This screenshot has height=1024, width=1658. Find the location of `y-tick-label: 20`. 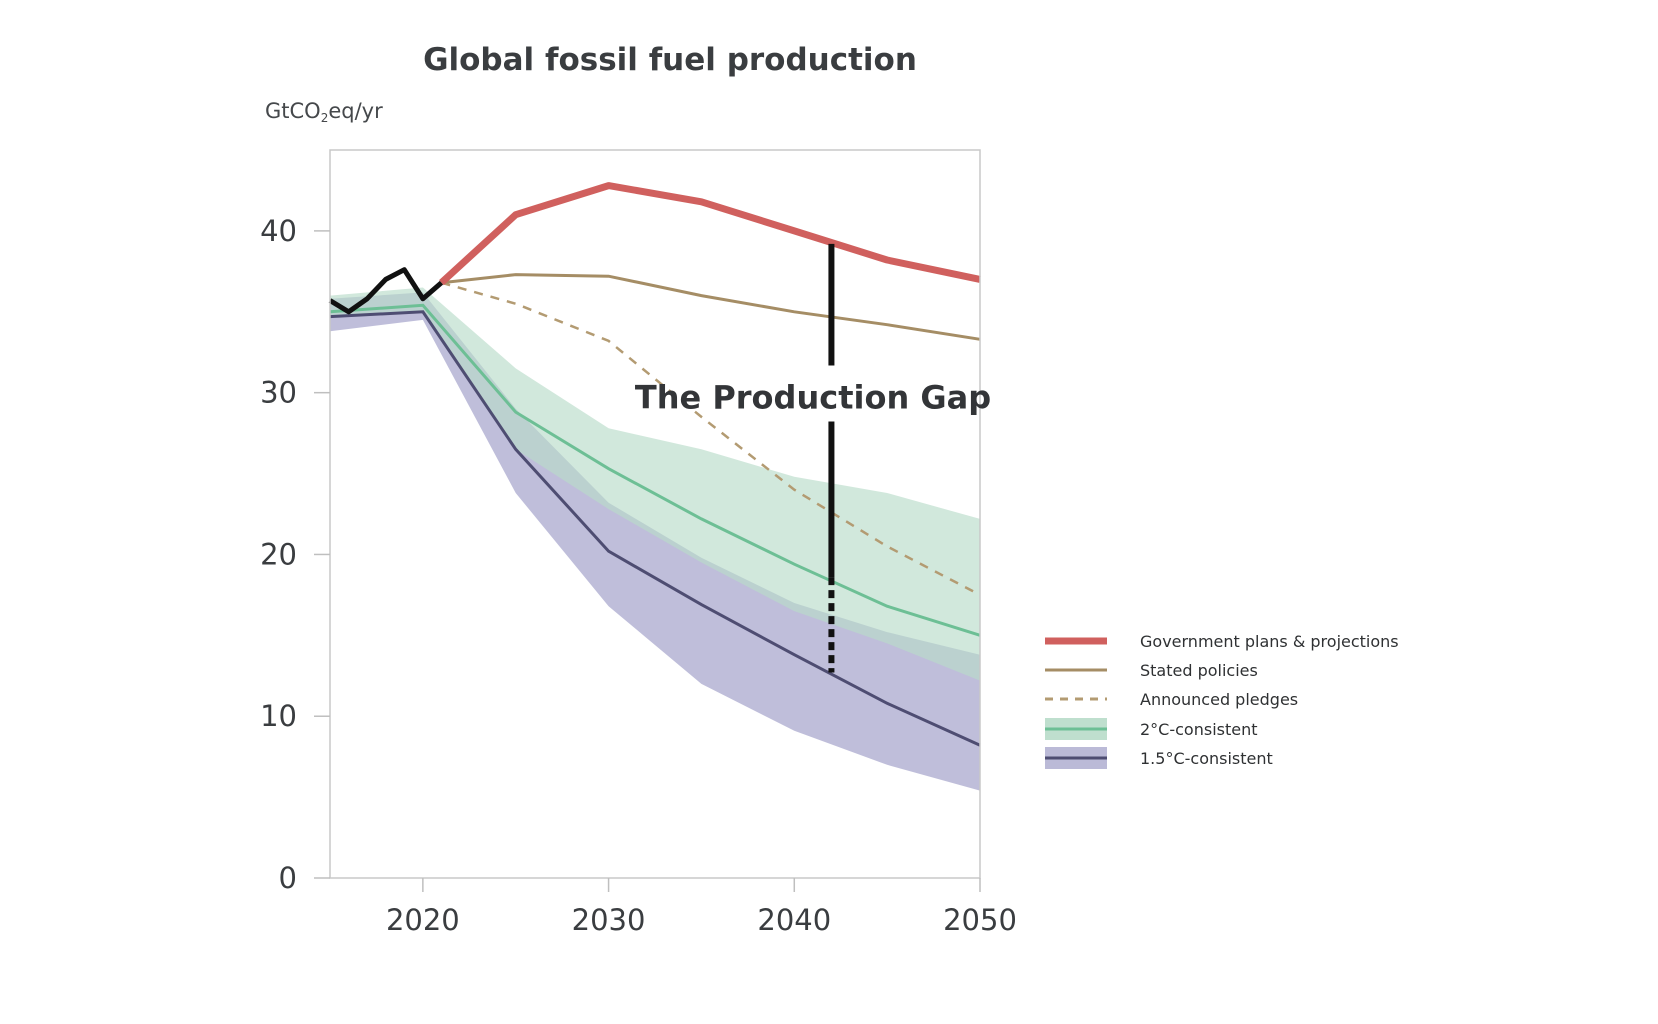

y-tick-label: 20 is located at coordinates (278, 554).